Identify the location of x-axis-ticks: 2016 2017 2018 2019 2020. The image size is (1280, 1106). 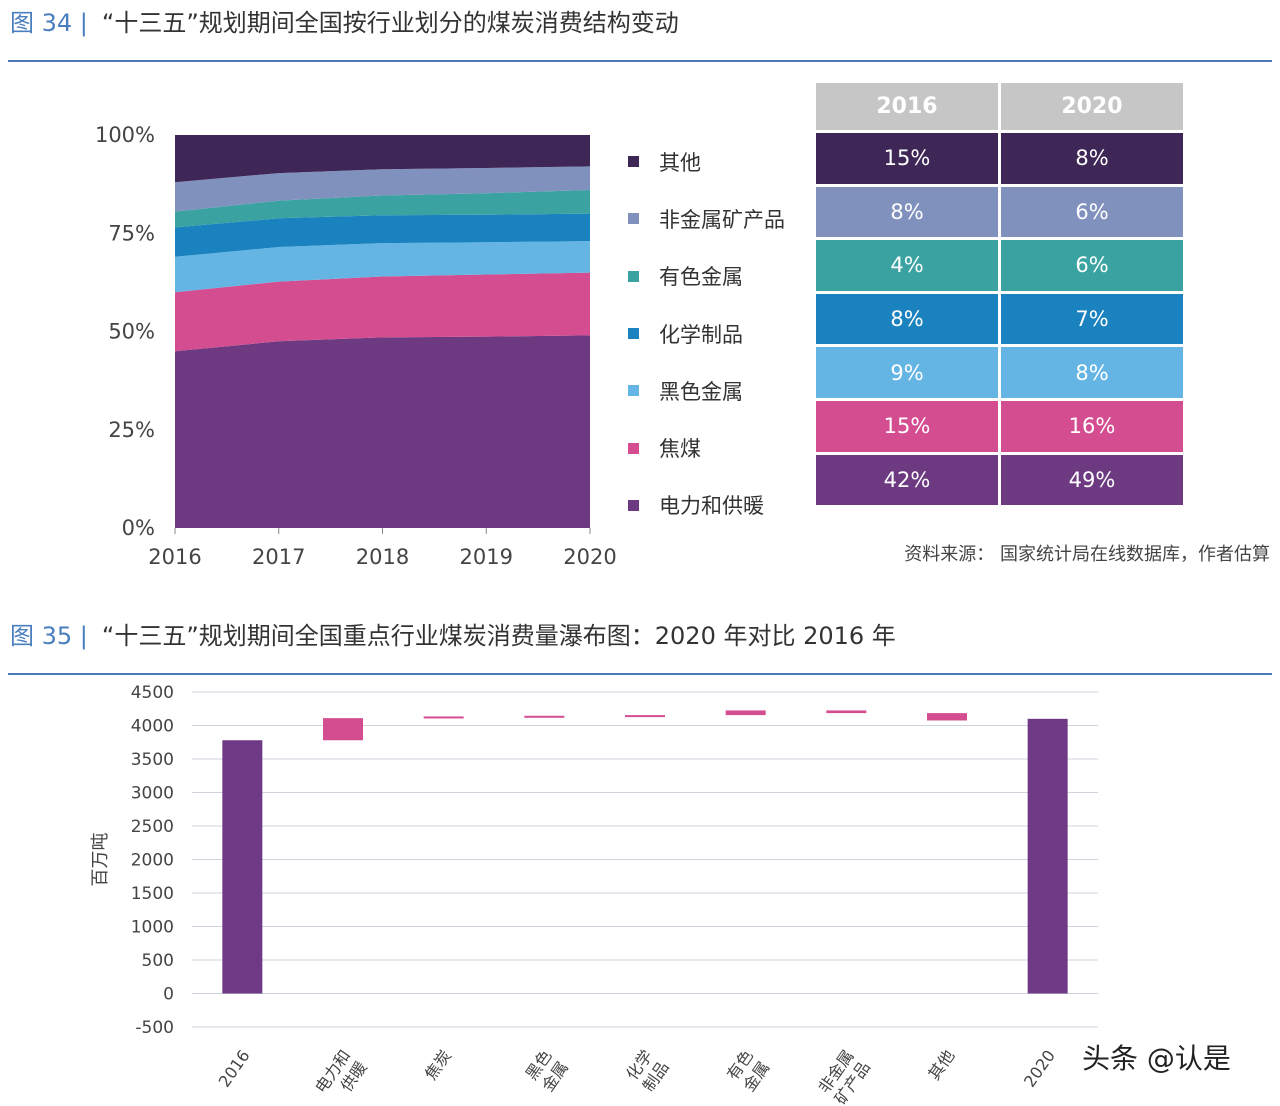
(382, 548).